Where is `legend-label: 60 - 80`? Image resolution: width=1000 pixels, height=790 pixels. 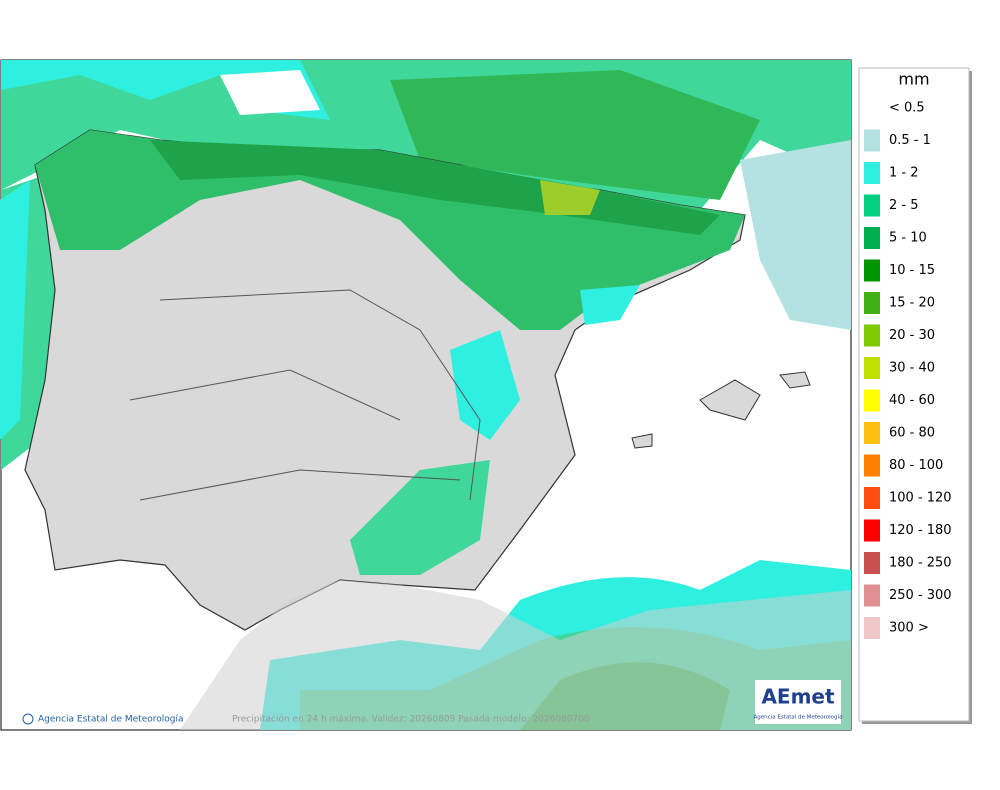 legend-label: 60 - 80 is located at coordinates (912, 433).